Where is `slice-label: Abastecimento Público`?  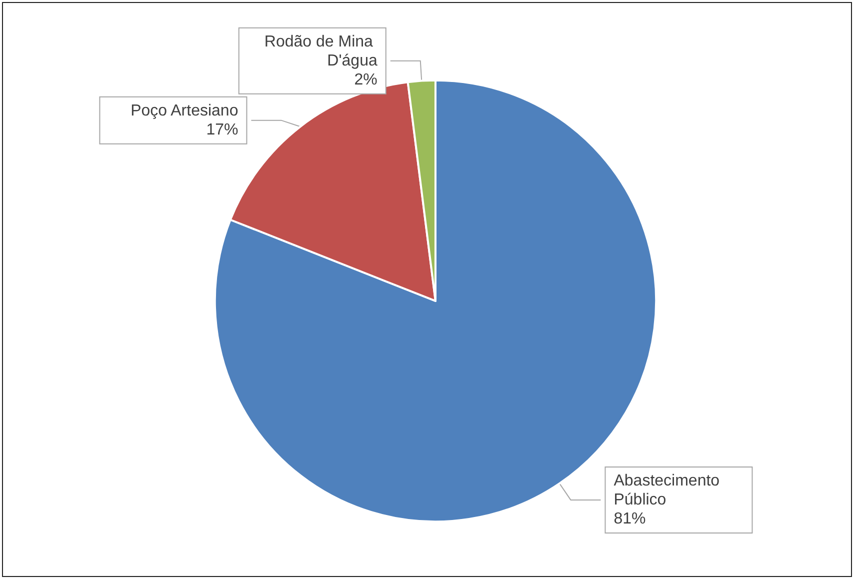
slice-label: Abastecimento Público is located at coordinates (669, 490).